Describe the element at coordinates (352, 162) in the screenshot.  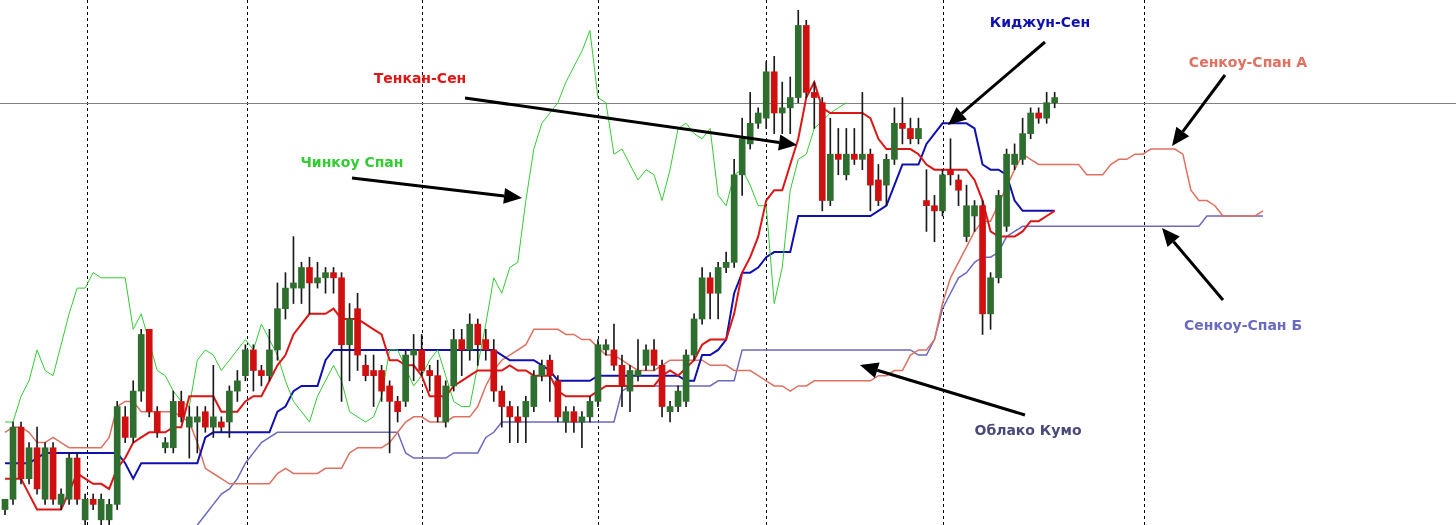
I see `text: Чинкоу Спан` at that location.